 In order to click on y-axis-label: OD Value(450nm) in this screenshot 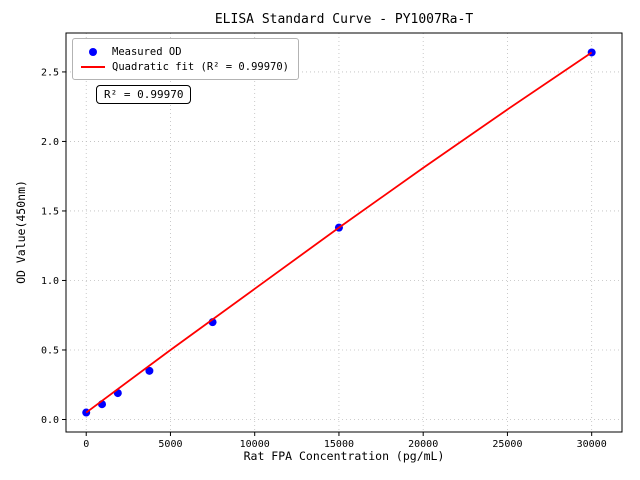, I will do `click(21, 232)`.